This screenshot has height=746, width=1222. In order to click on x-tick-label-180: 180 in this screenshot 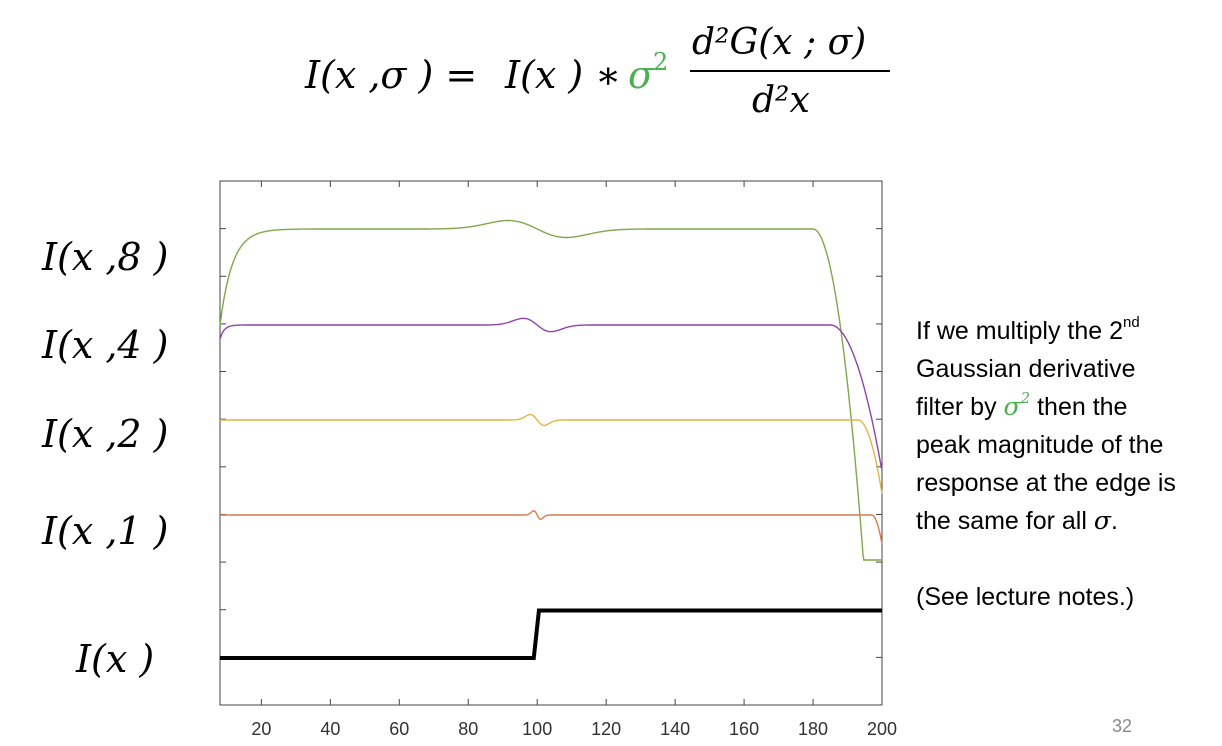, I will do `click(813, 729)`.